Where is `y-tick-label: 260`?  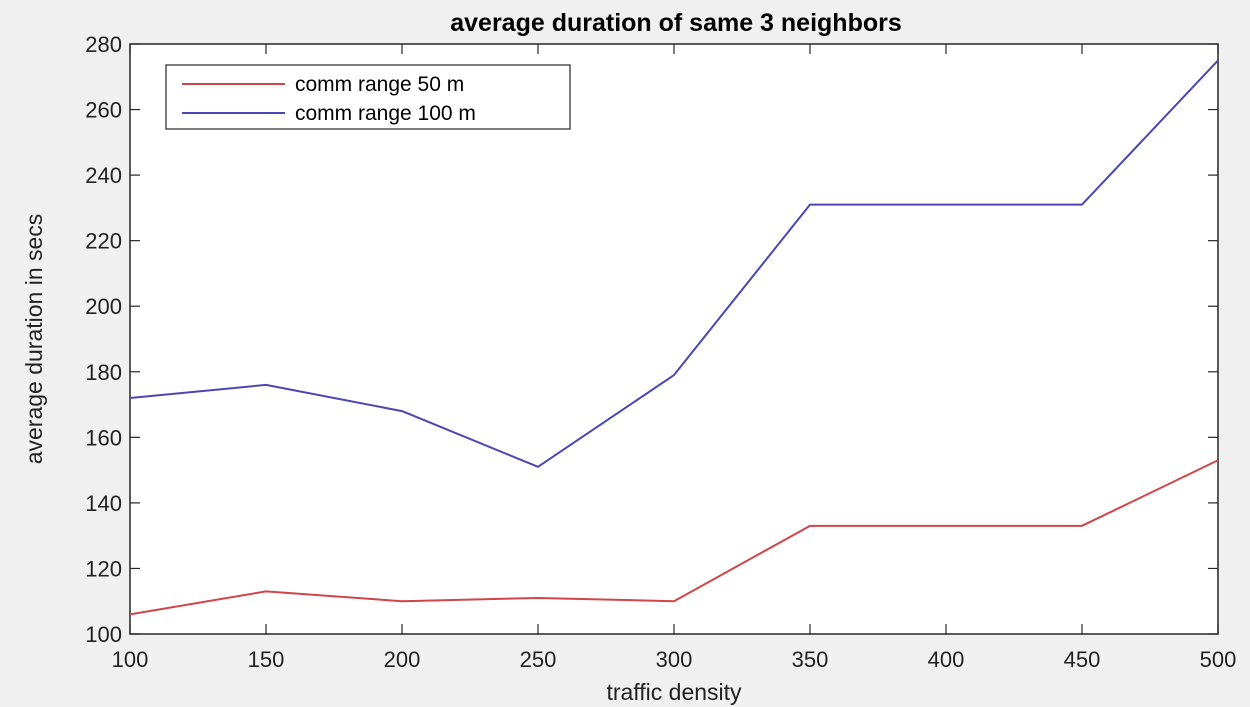 y-tick-label: 260 is located at coordinates (103, 110).